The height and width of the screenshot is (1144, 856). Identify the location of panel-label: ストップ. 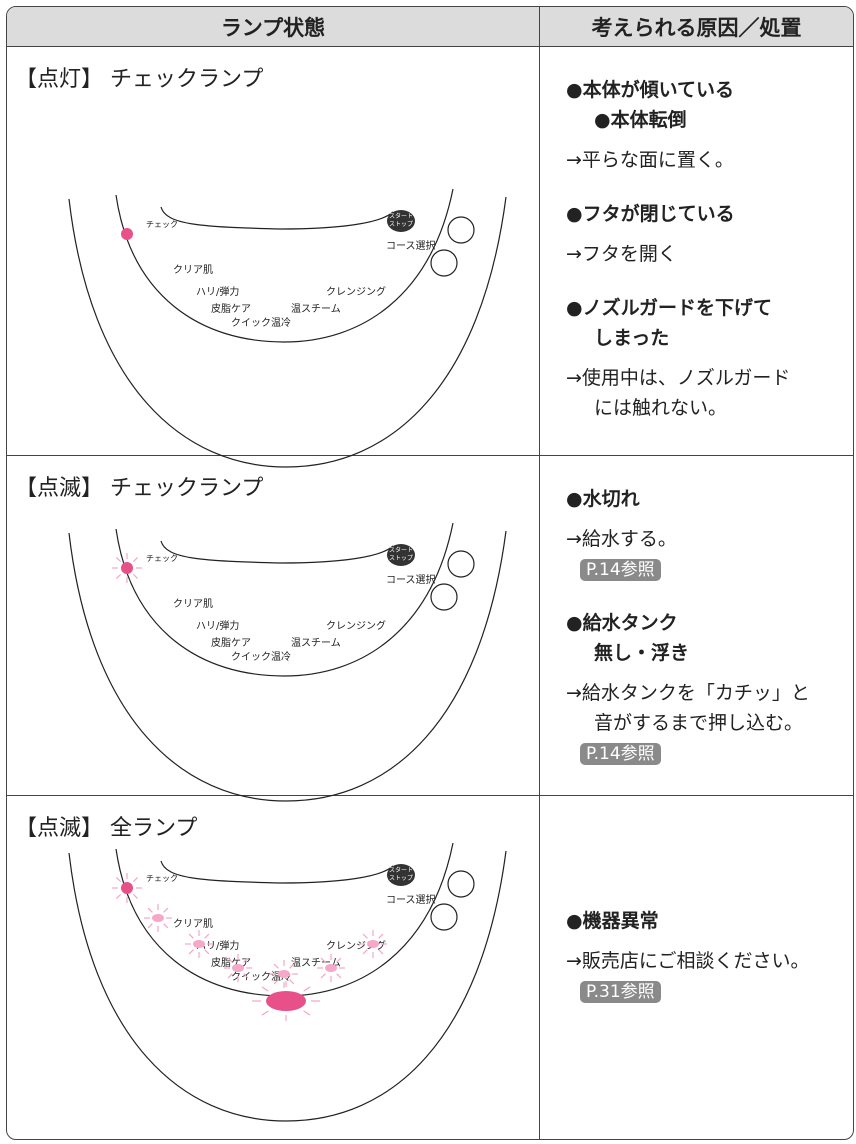
(401, 558).